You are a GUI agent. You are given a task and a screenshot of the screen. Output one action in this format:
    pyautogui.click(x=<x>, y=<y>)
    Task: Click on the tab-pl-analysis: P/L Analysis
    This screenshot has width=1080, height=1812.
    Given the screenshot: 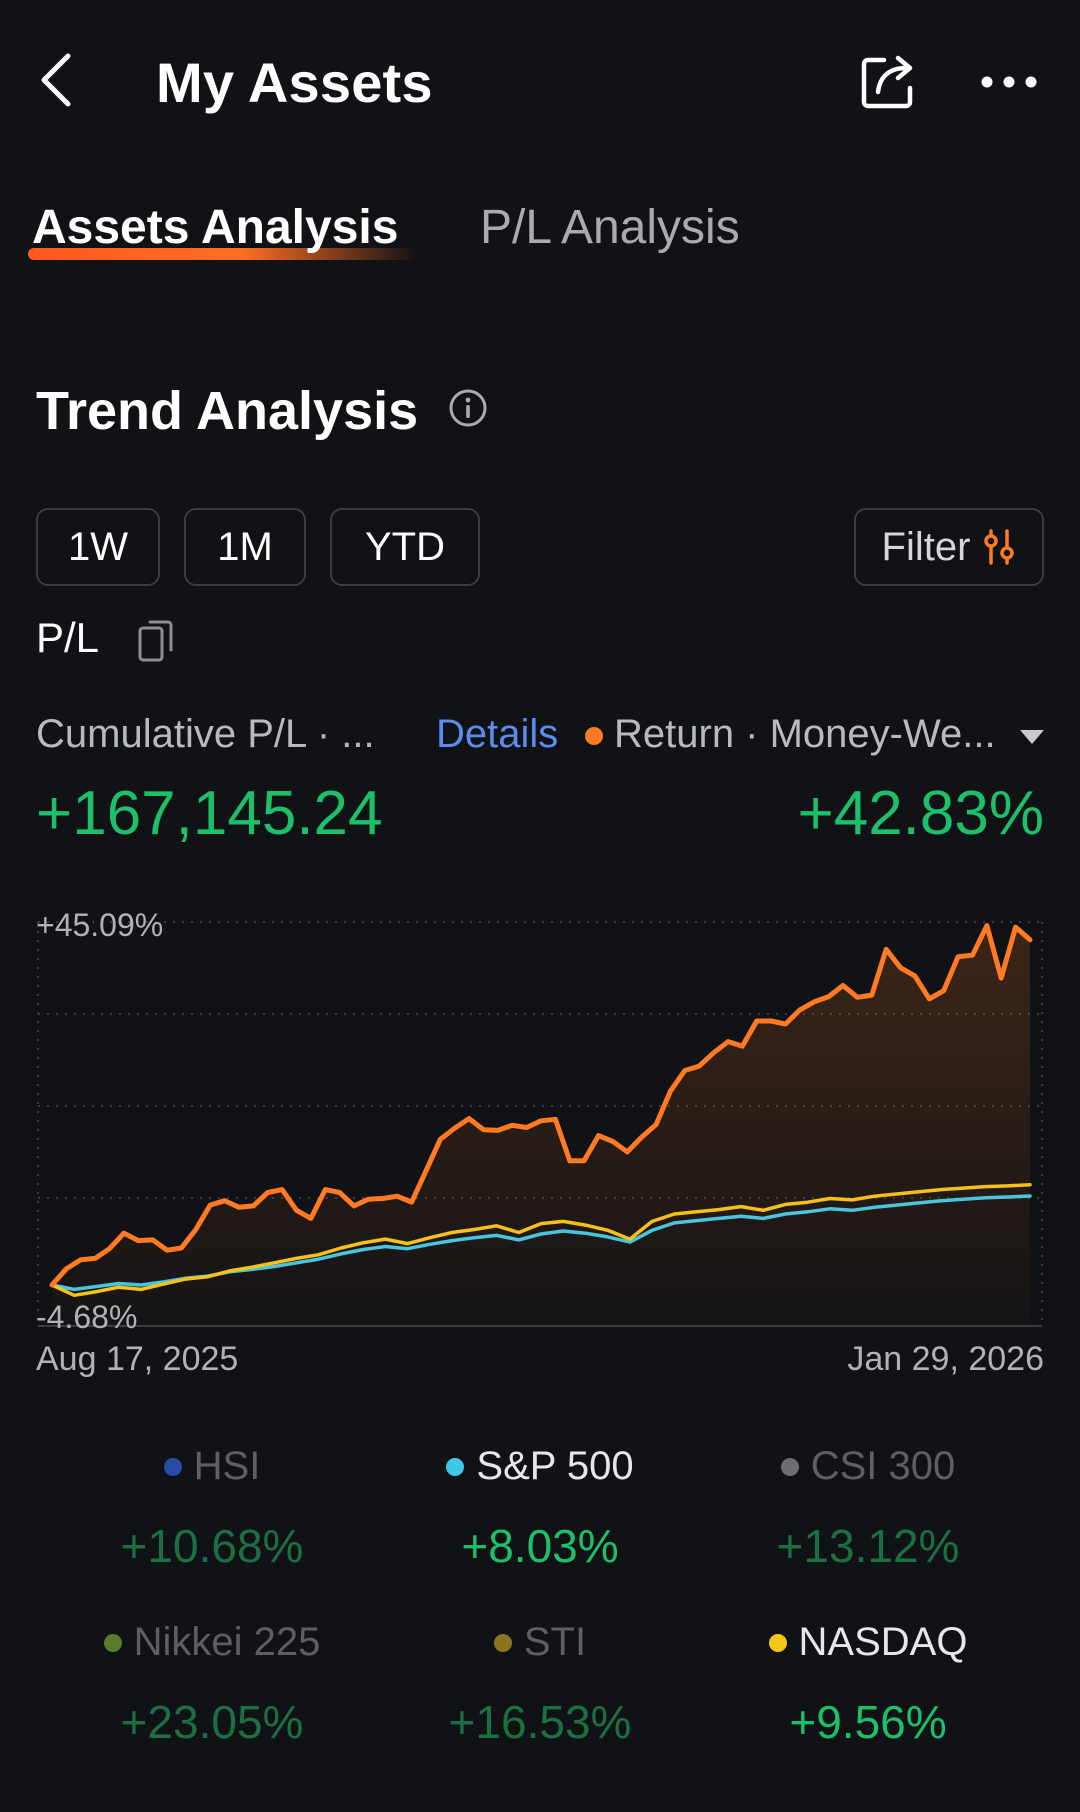 What is the action you would take?
    pyautogui.click(x=610, y=227)
    